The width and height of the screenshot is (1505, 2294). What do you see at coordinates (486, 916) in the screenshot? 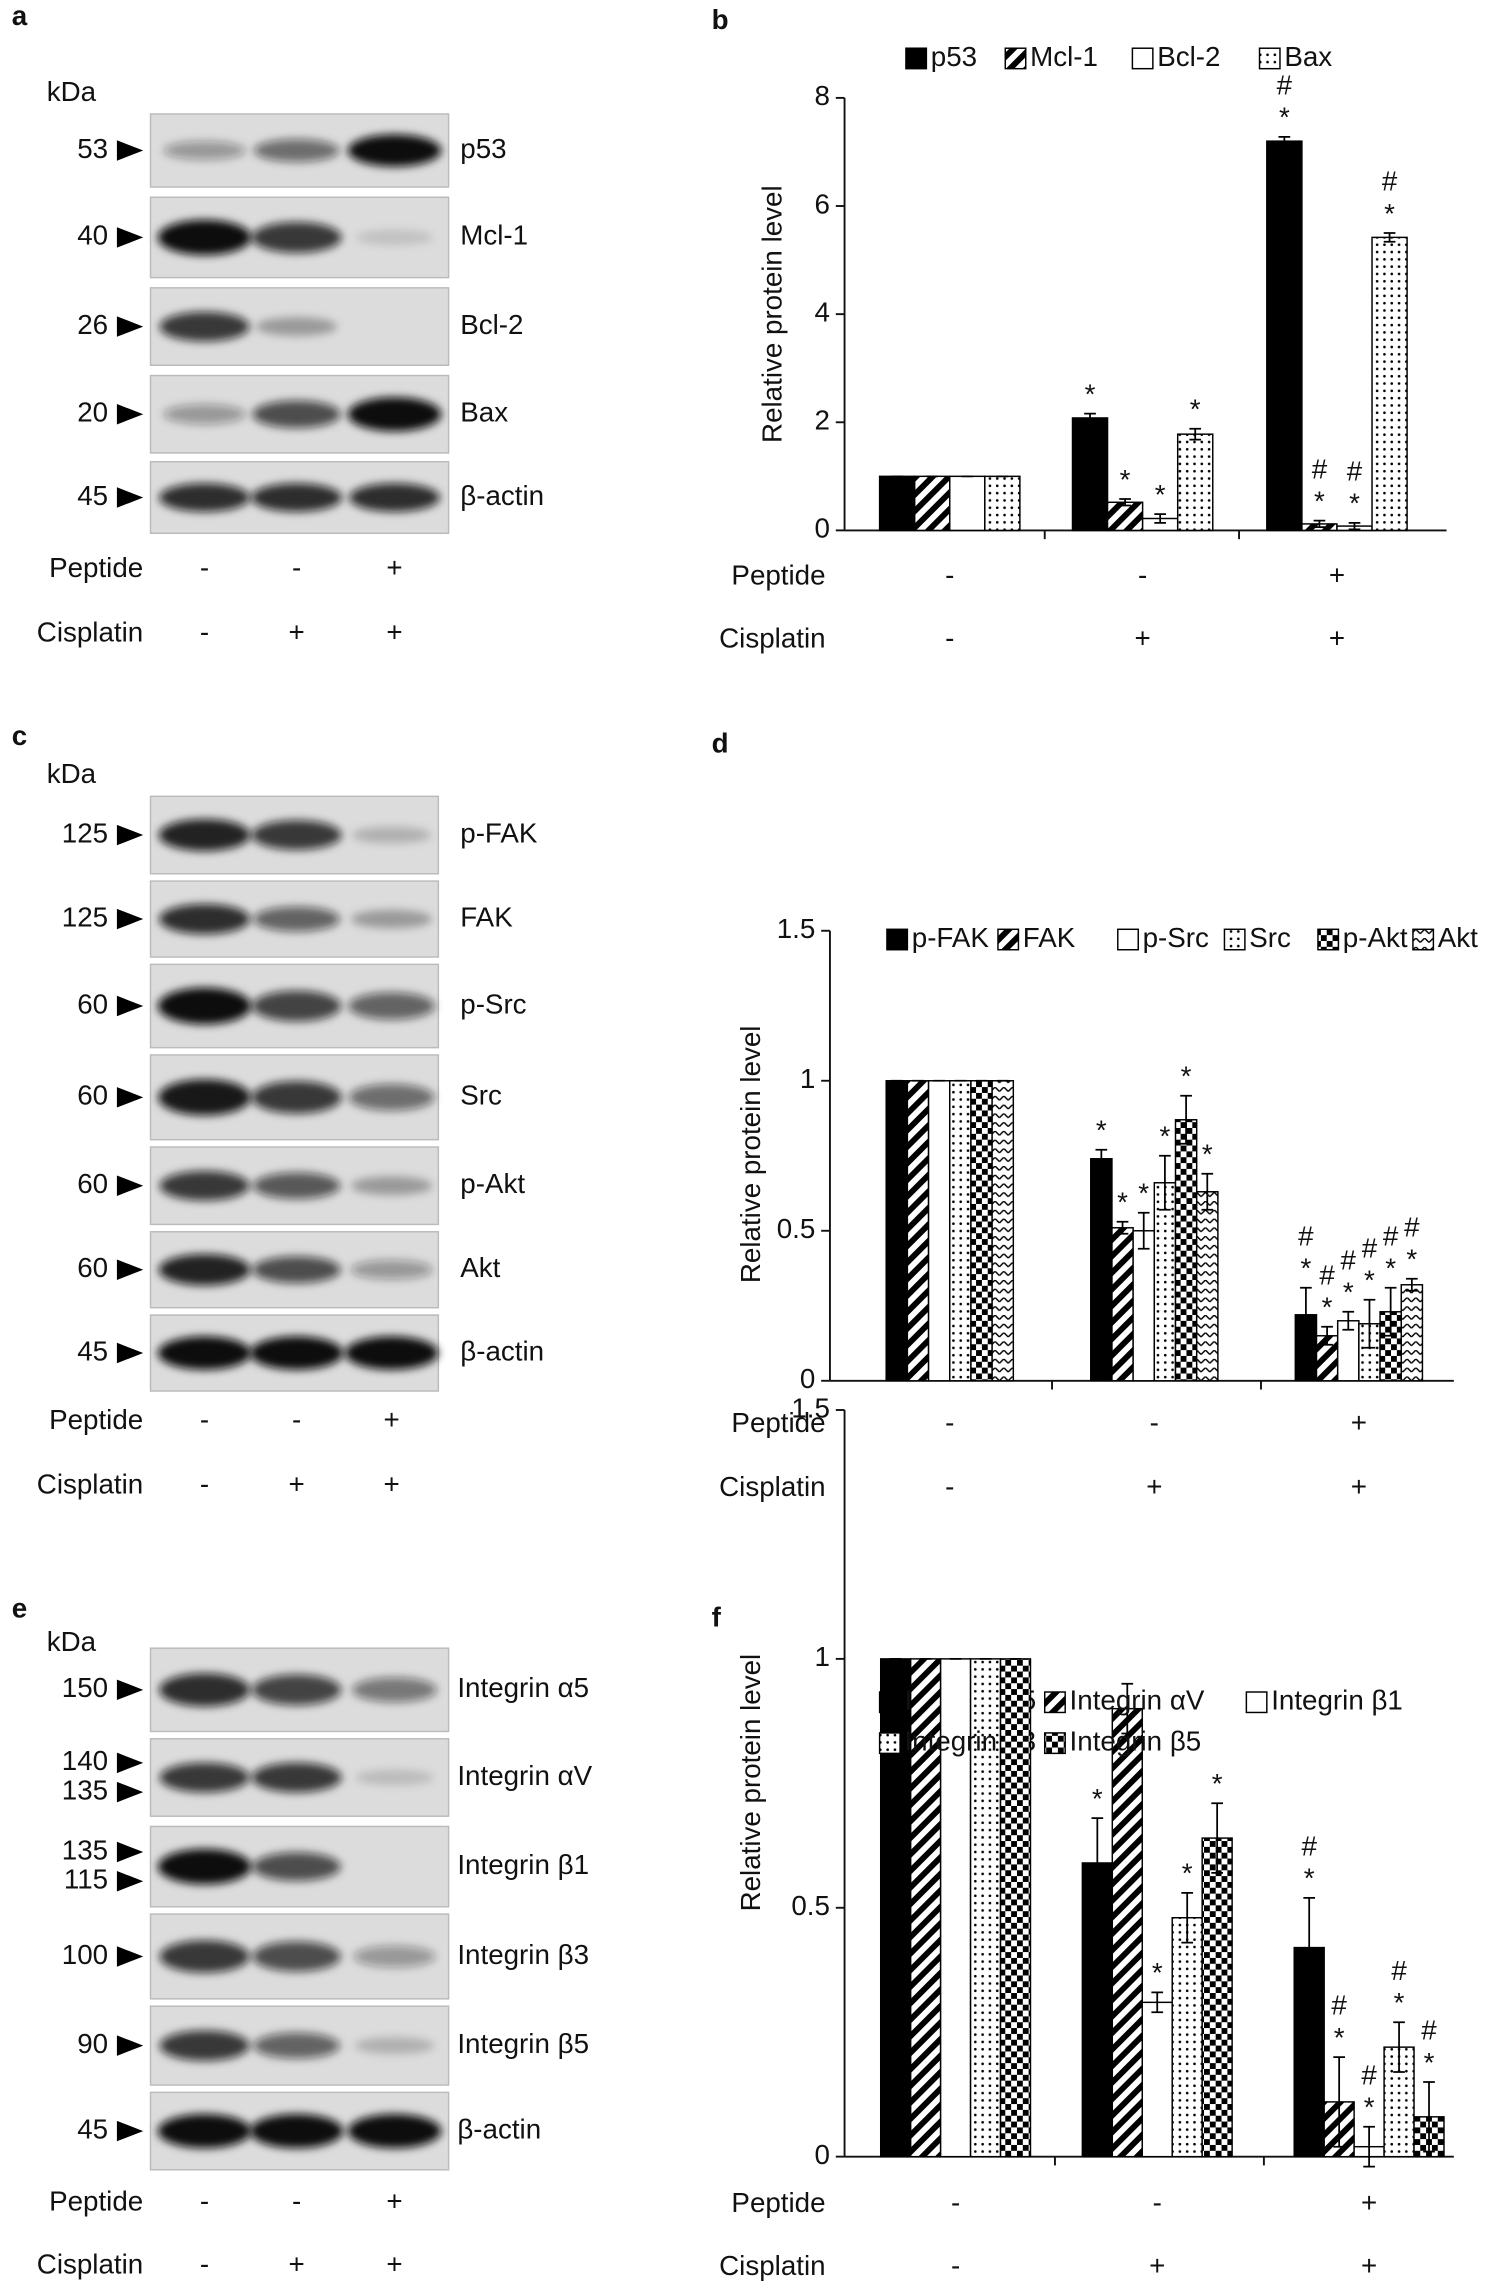
I see `protein-label: FAK` at bounding box center [486, 916].